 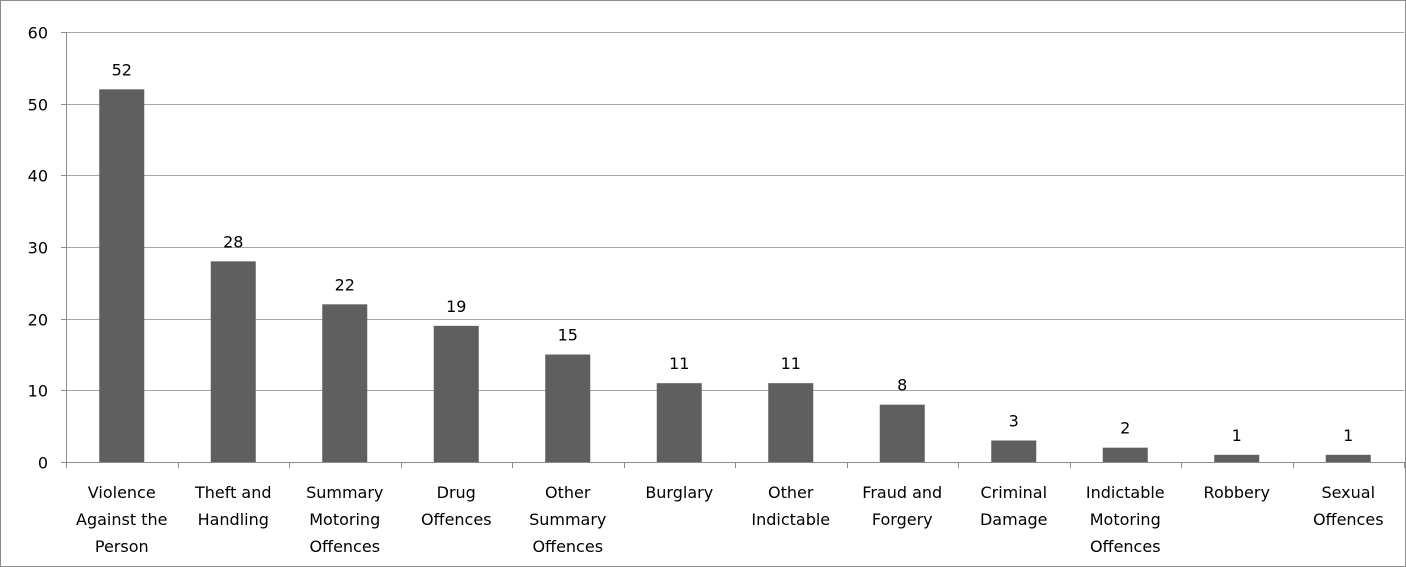 What do you see at coordinates (456, 492) in the screenshot?
I see `category-label: Drug` at bounding box center [456, 492].